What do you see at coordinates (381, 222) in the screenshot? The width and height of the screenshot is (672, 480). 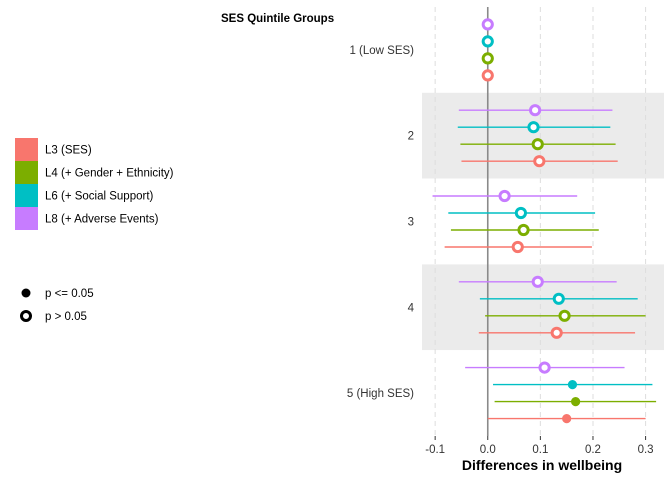 I see `y-axis: 1 (Low SES) 2 3 4 5 (High SES)` at bounding box center [381, 222].